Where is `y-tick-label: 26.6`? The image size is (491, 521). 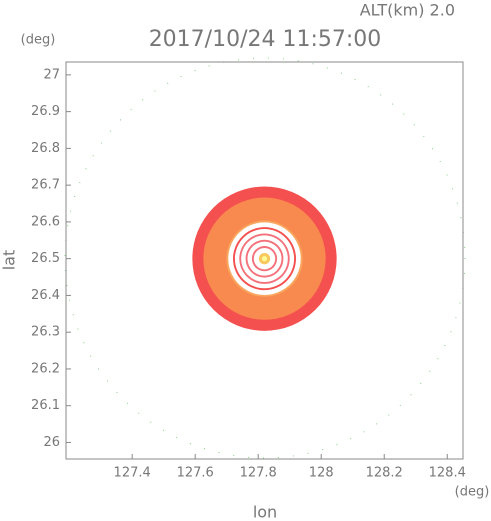 y-tick-label: 26.6 is located at coordinates (45, 221).